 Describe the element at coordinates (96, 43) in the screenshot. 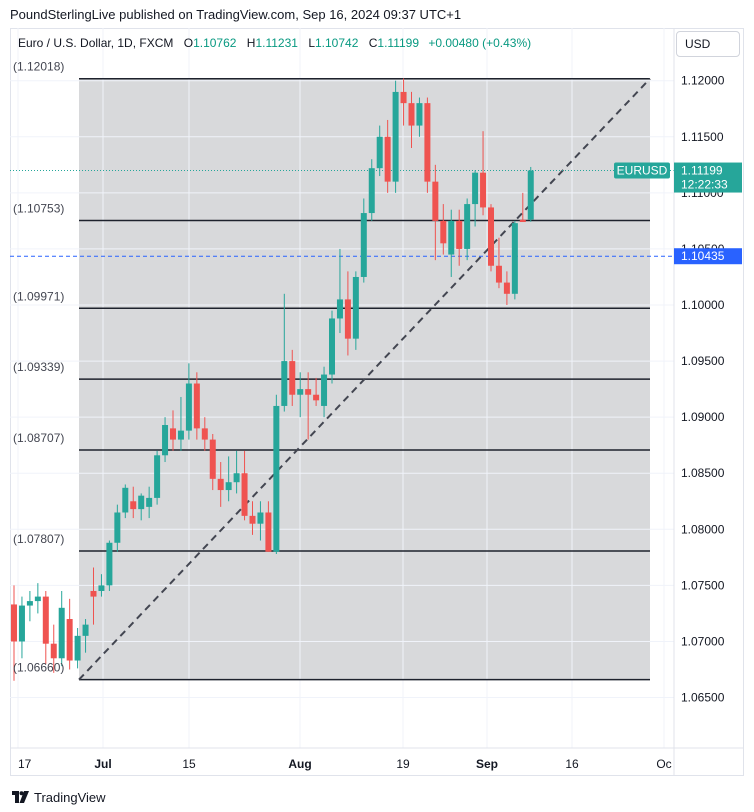

I see `symbol-name: Euro / U.S. Dollar, 1D, FXCM` at that location.